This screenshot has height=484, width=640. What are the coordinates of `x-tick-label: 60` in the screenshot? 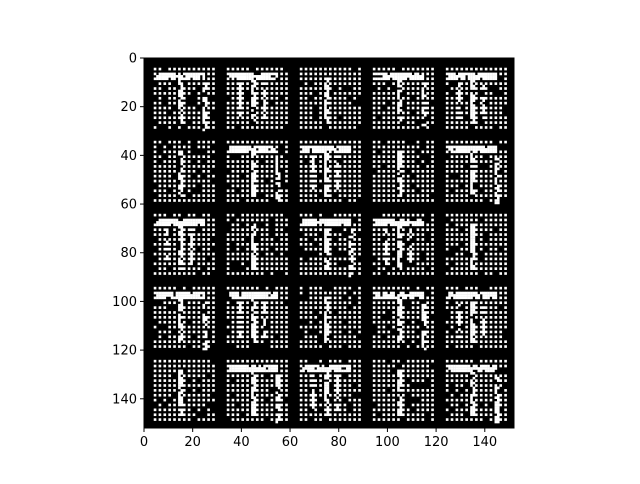 It's located at (290, 442).